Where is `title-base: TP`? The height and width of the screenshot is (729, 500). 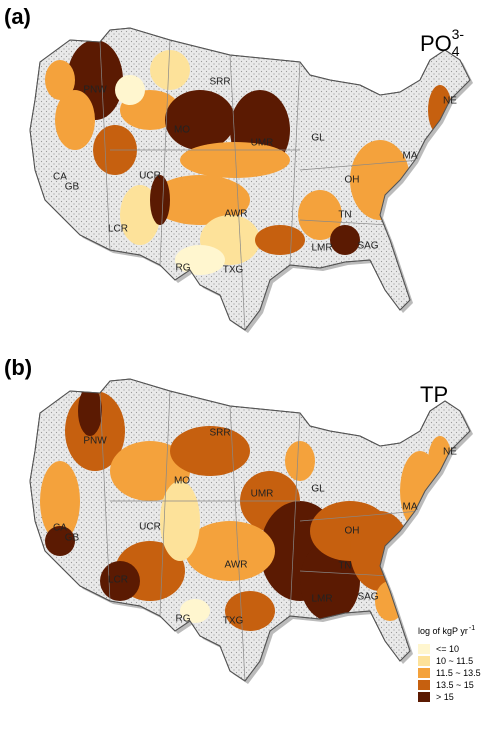 title-base: TP is located at coordinates (434, 394).